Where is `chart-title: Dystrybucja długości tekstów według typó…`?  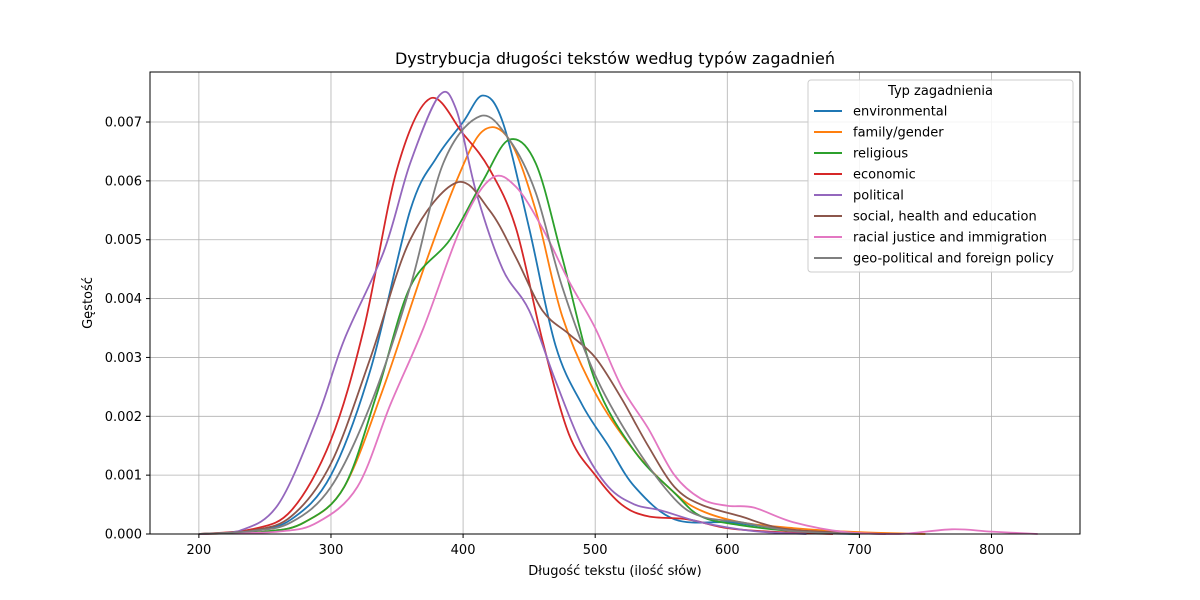
chart-title: Dystrybucja długości tekstów według typó… is located at coordinates (615, 58).